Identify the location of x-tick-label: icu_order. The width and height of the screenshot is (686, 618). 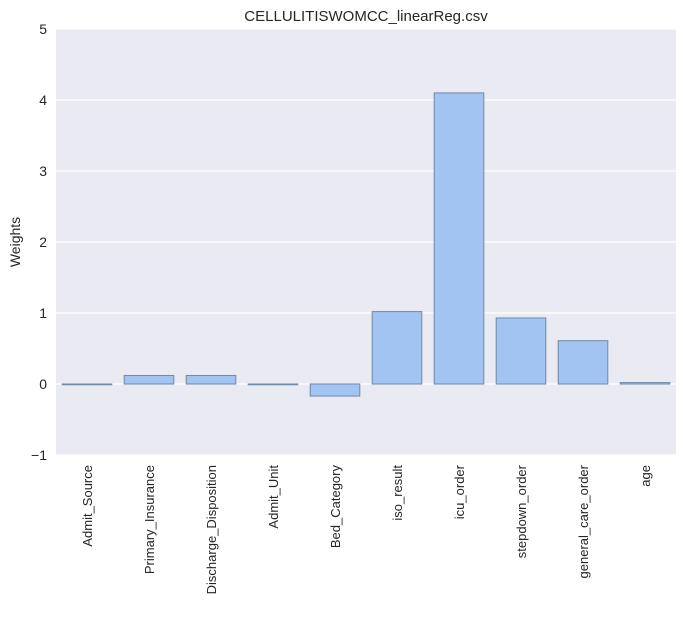
(459, 491).